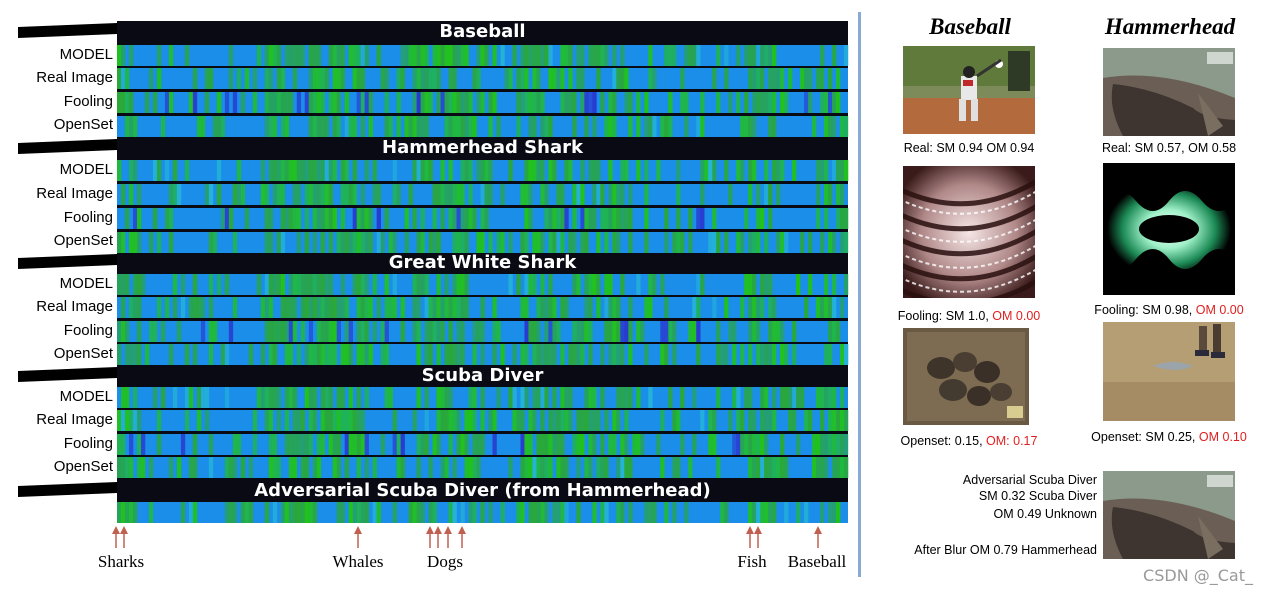 This screenshot has height=591, width=1265. What do you see at coordinates (482, 375) in the screenshot?
I see `group-title-scuba-diver: Scuba Diver` at bounding box center [482, 375].